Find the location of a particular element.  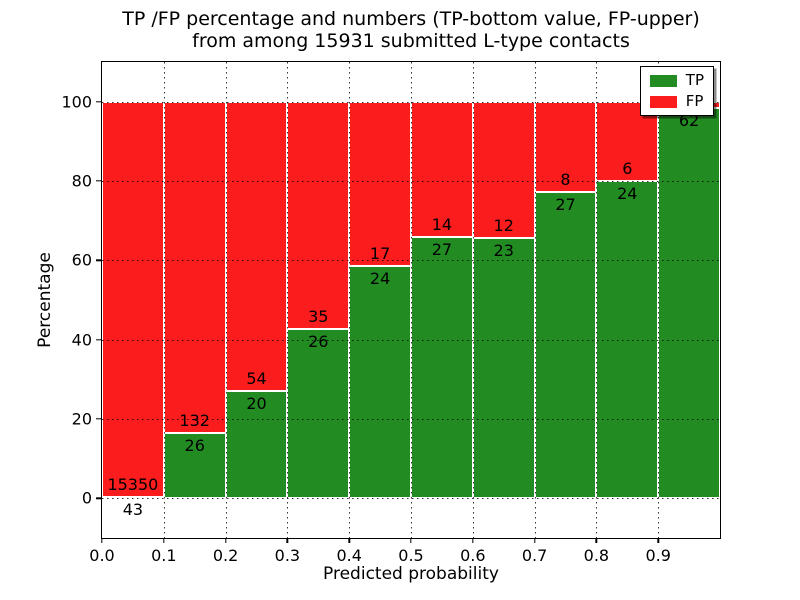

fp-value-label: 6 is located at coordinates (627, 168).